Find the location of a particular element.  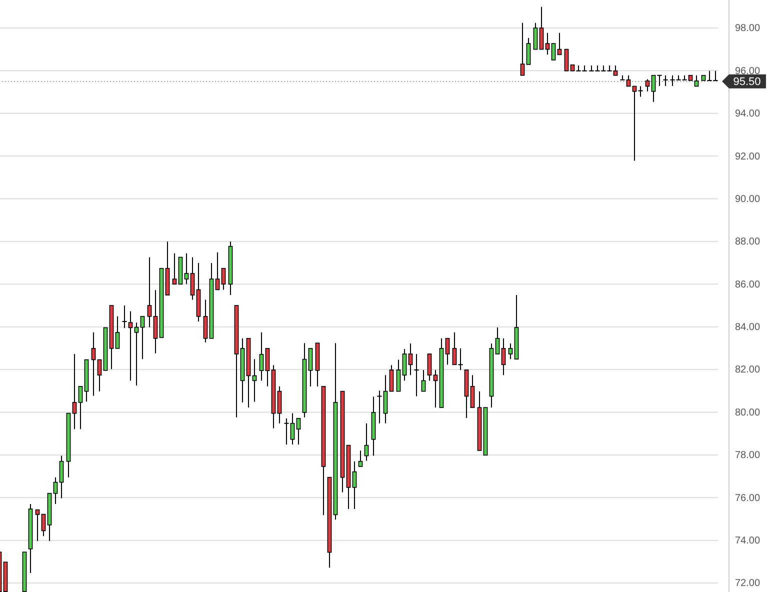

ref-line-label: 95.50 is located at coordinates (747, 82).